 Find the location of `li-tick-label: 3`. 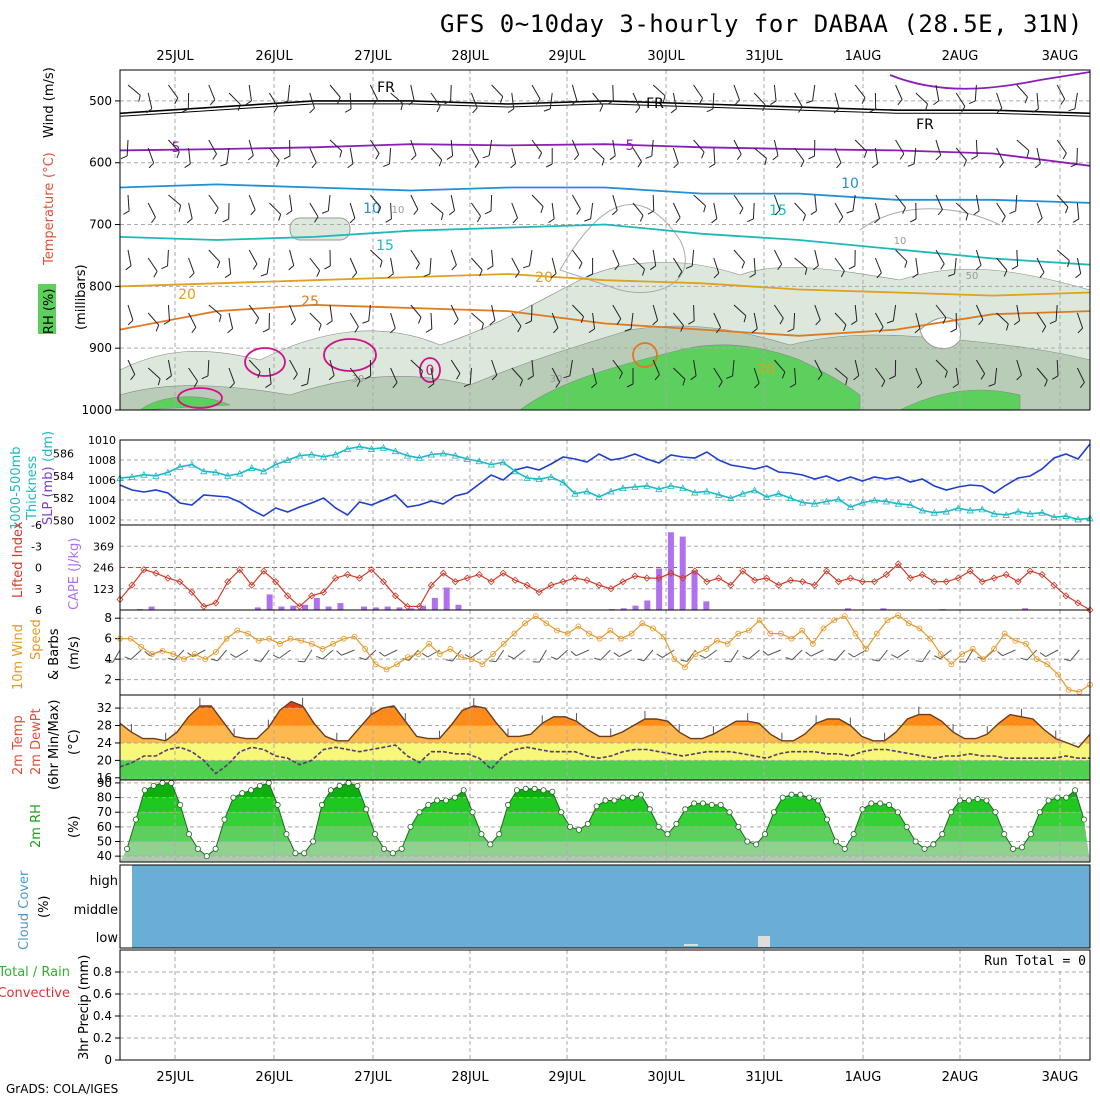

li-tick-label: 3 is located at coordinates (38, 589).